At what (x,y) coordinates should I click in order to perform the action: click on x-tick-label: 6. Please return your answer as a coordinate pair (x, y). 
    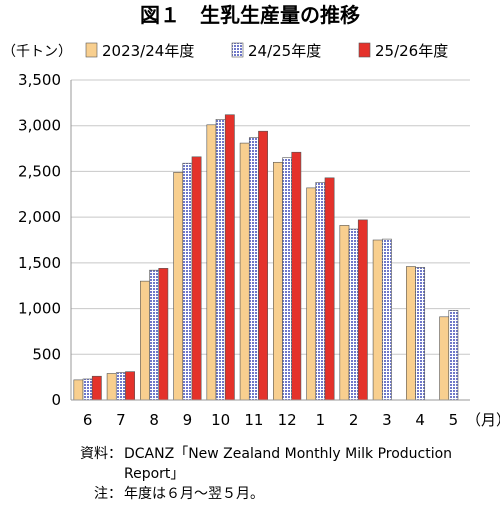
    Looking at the image, I should click on (88, 420).